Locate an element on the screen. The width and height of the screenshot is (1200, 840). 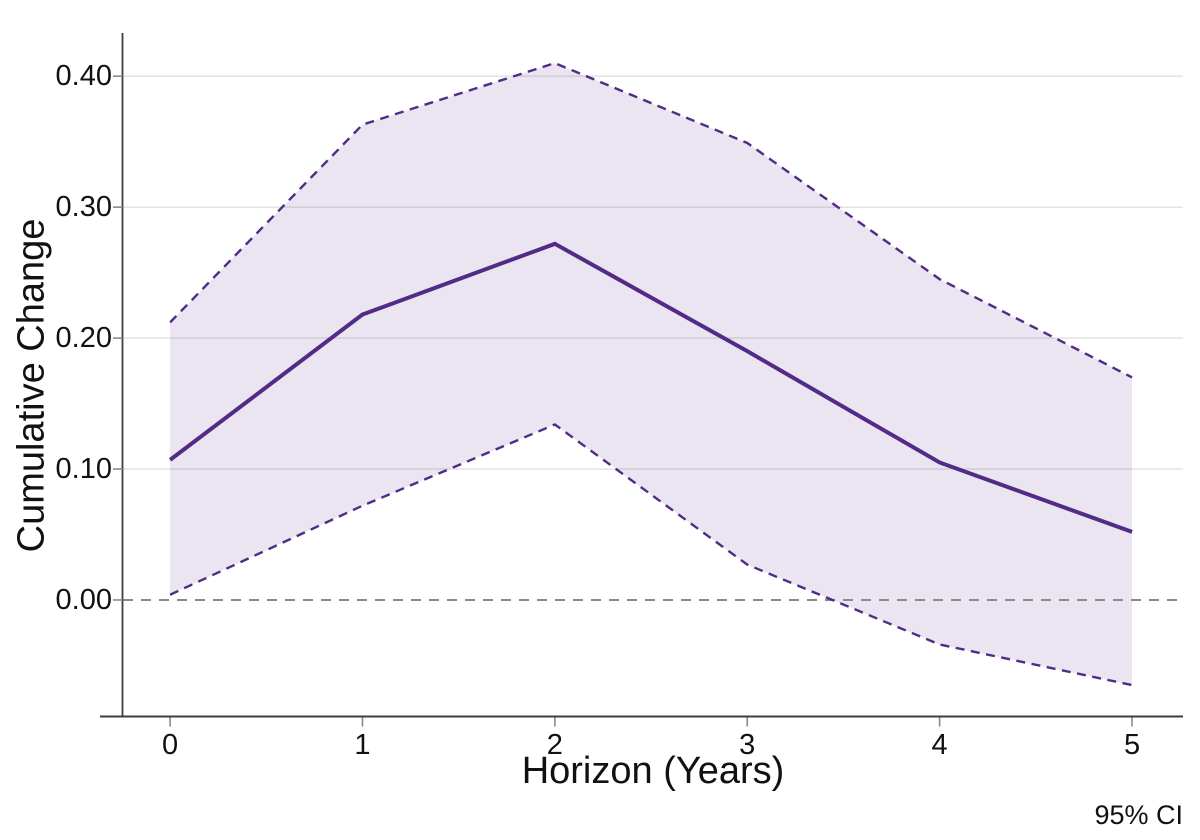
x-tick-label: 5 is located at coordinates (1132, 744).